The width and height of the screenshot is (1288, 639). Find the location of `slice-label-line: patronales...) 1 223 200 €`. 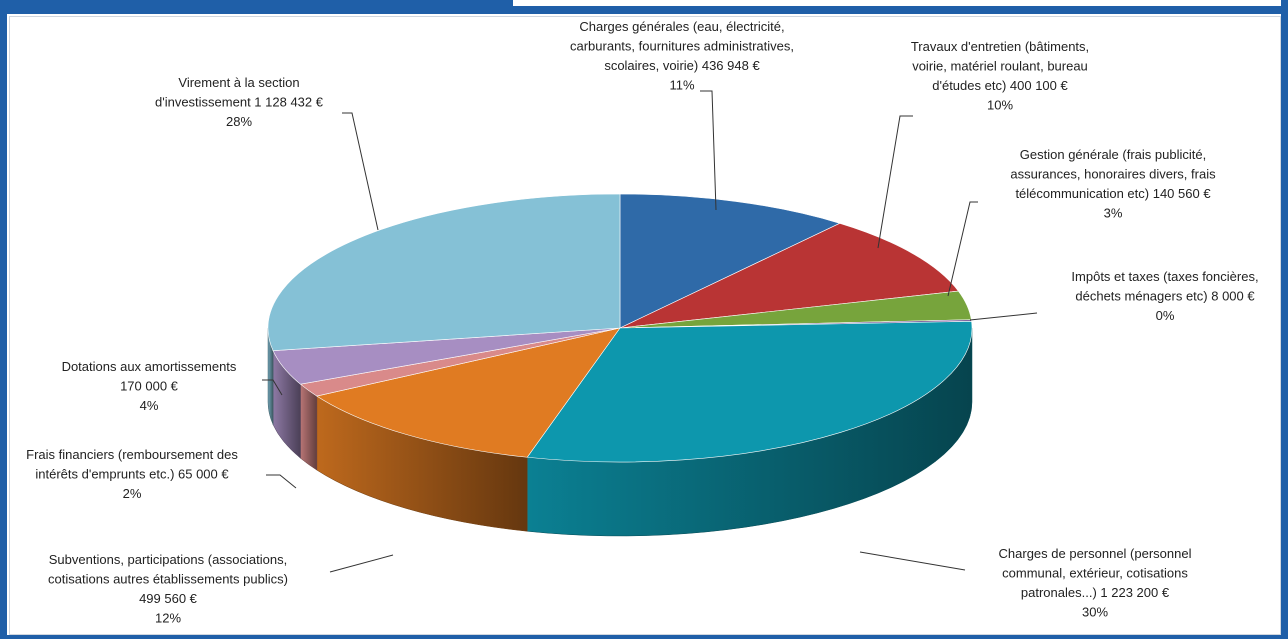

slice-label-line: patronales...) 1 223 200 € is located at coordinates (1095, 592).